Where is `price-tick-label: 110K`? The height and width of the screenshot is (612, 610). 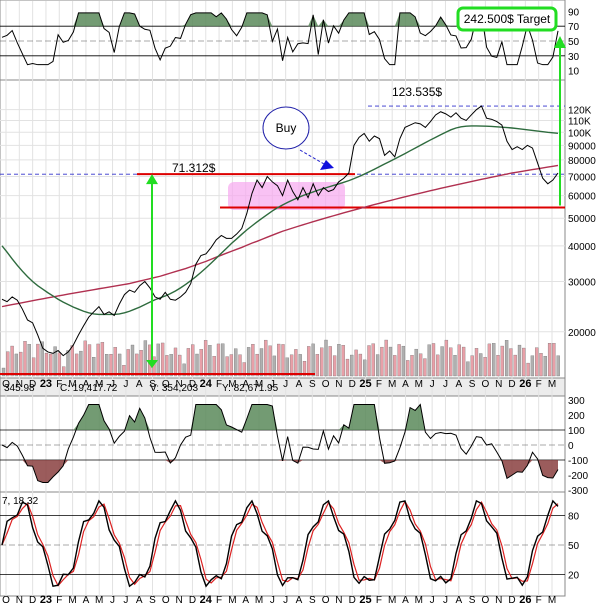 price-tick-label: 110K is located at coordinates (579, 121).